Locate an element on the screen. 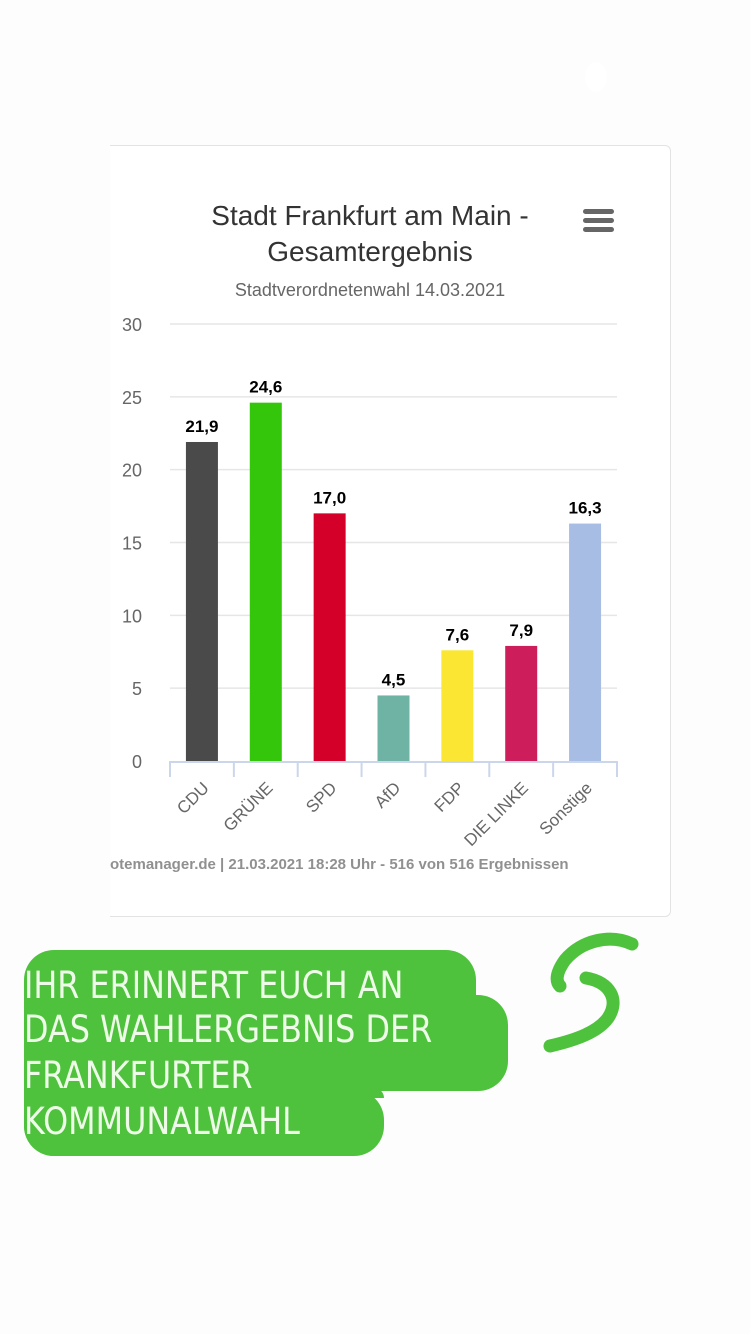  bar-cdu is located at coordinates (201, 601).